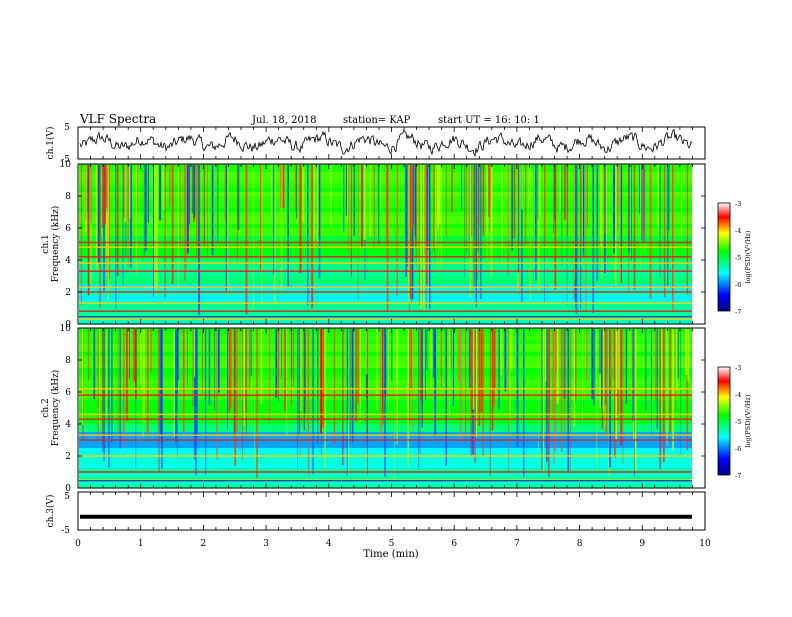 Image resolution: width=792 pixels, height=617 pixels. Describe the element at coordinates (266, 544) in the screenshot. I see `x-tick-label: 3` at that location.